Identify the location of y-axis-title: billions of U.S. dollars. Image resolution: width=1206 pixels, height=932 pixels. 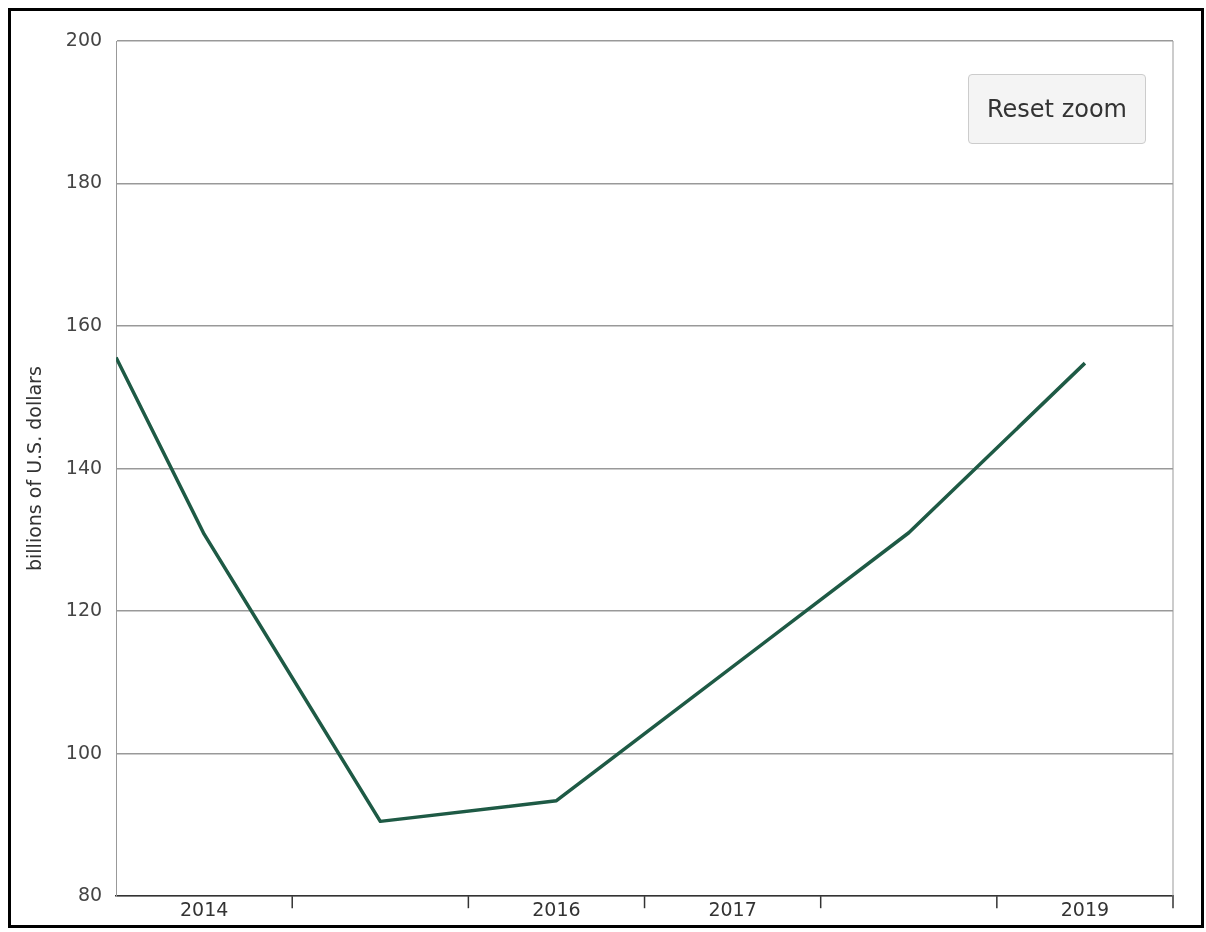
(34, 469).